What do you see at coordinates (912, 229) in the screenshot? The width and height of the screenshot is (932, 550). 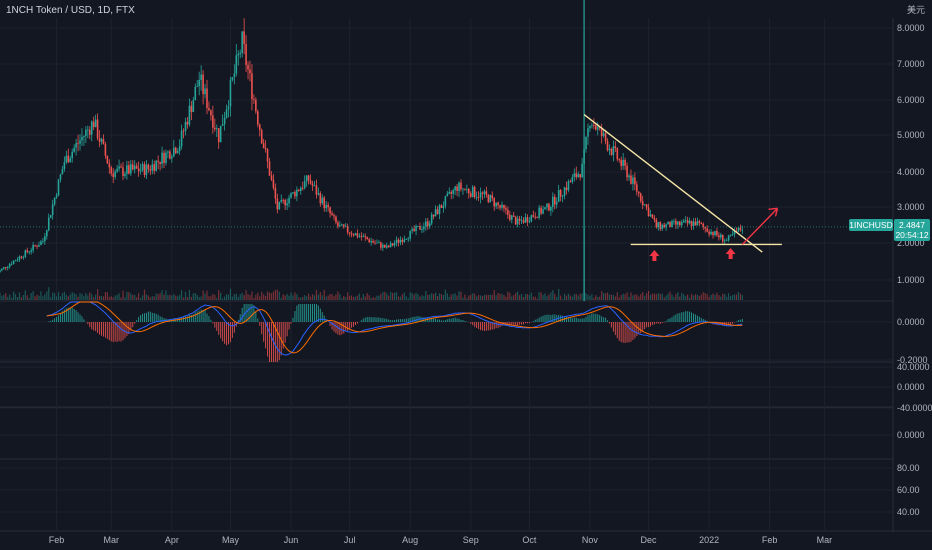 I see `price-badge` at bounding box center [912, 229].